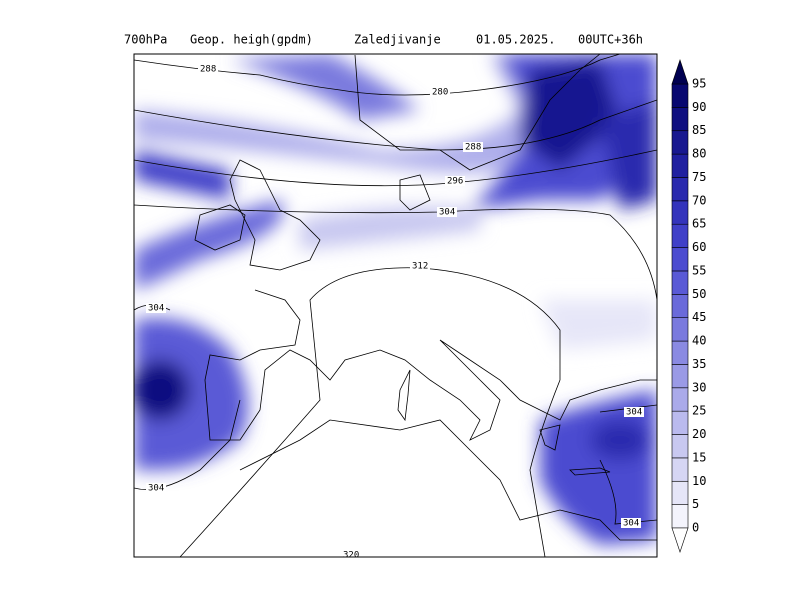 This screenshot has height=612, width=792. Describe the element at coordinates (699, 224) in the screenshot. I see `colorbar-label: 65` at that location.